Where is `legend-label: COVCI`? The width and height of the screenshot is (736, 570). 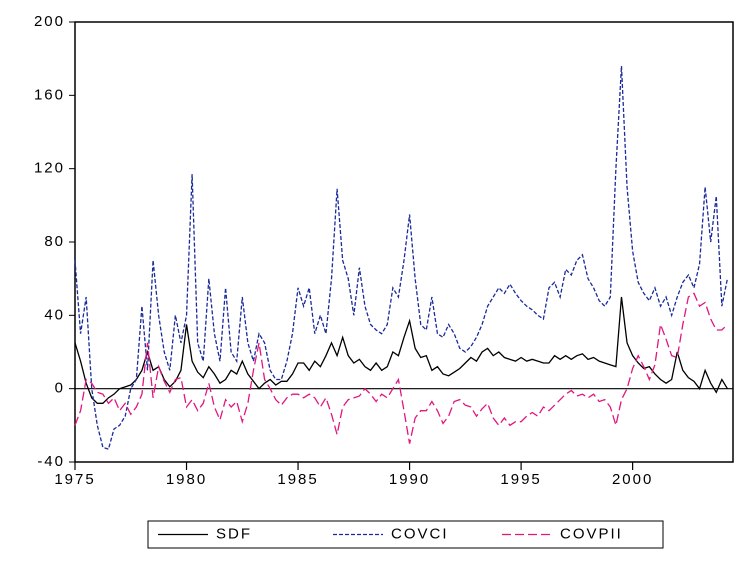 legend-label: COVCI is located at coordinates (420, 533).